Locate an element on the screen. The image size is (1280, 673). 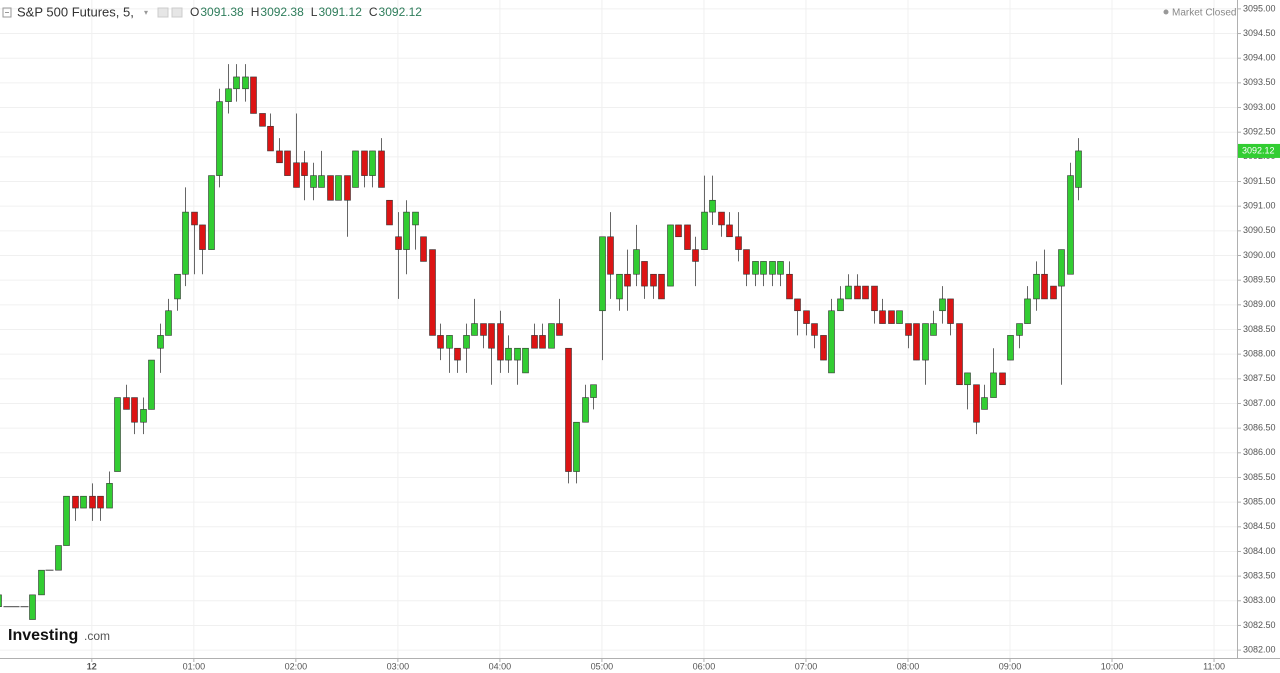
logo-brand: Investing is located at coordinates (43, 635).